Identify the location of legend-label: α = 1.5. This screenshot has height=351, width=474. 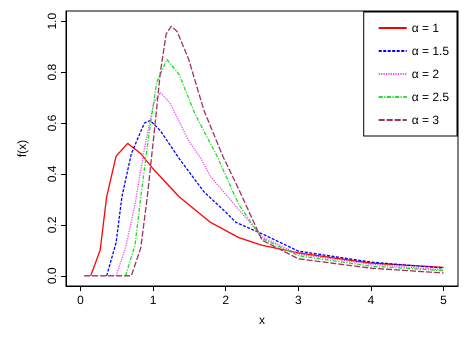
(431, 51).